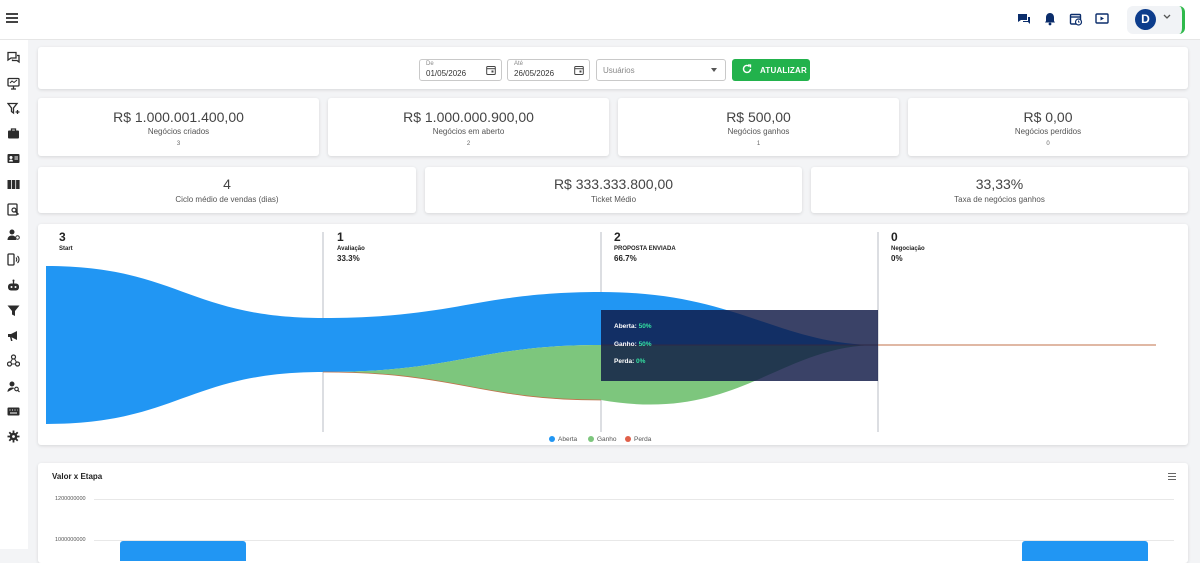 Image resolution: width=1200 pixels, height=563 pixels. I want to click on phone-signal-icon, so click(13, 259).